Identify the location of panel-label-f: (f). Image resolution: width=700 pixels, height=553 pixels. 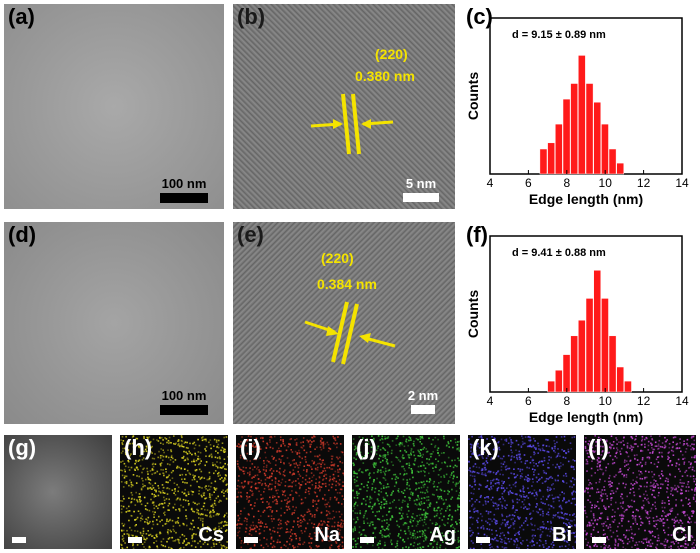
(477, 234).